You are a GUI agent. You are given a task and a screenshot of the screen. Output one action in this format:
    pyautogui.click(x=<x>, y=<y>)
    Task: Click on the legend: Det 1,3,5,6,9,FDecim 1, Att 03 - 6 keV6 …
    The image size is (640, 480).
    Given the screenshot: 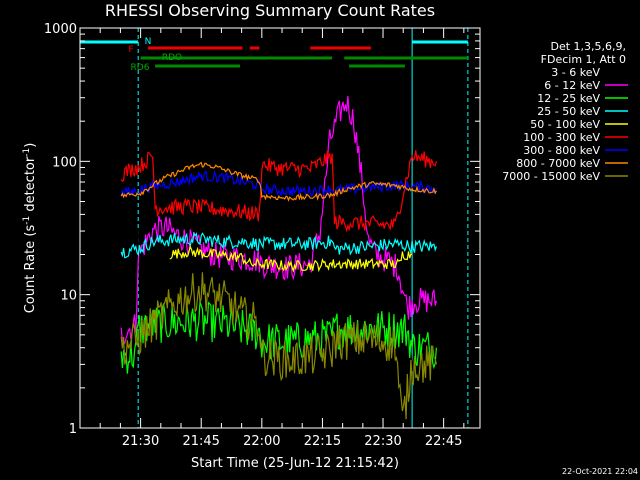 What is the action you would take?
    pyautogui.click(x=565, y=111)
    